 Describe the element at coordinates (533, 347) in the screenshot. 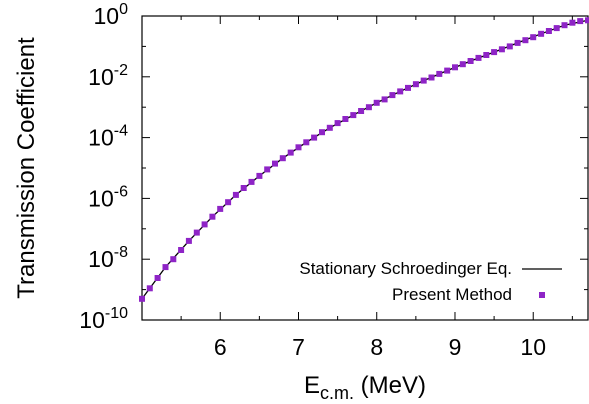

I see `x-tick-label: 10` at that location.